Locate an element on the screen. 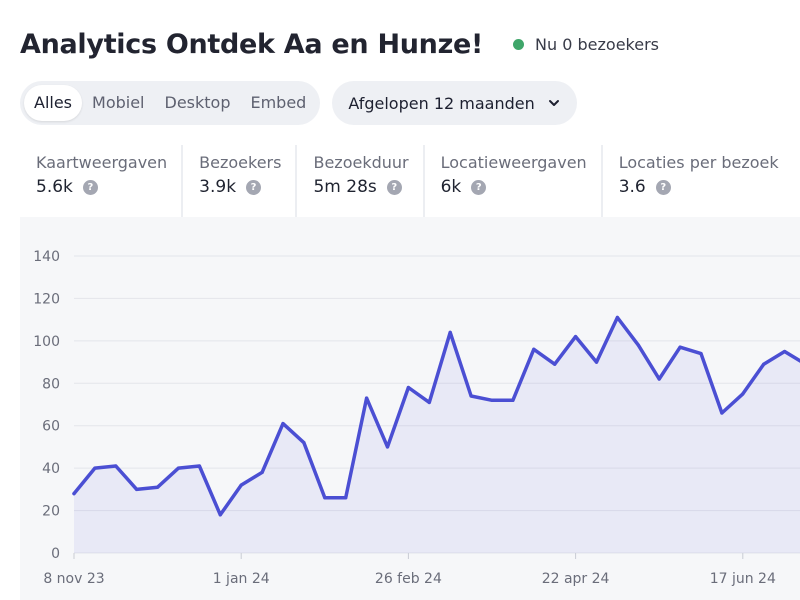 This screenshot has height=600, width=800. y-tick-label: 140 is located at coordinates (46, 257).